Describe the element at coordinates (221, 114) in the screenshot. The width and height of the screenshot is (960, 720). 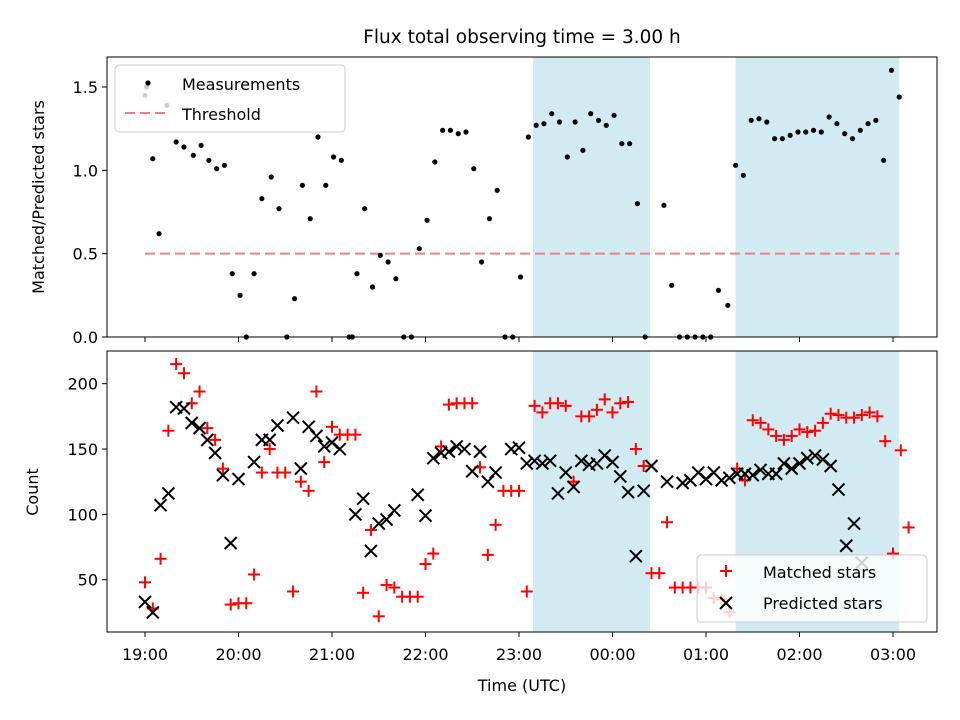
I see `legend-threshold-label: Threshold` at that location.